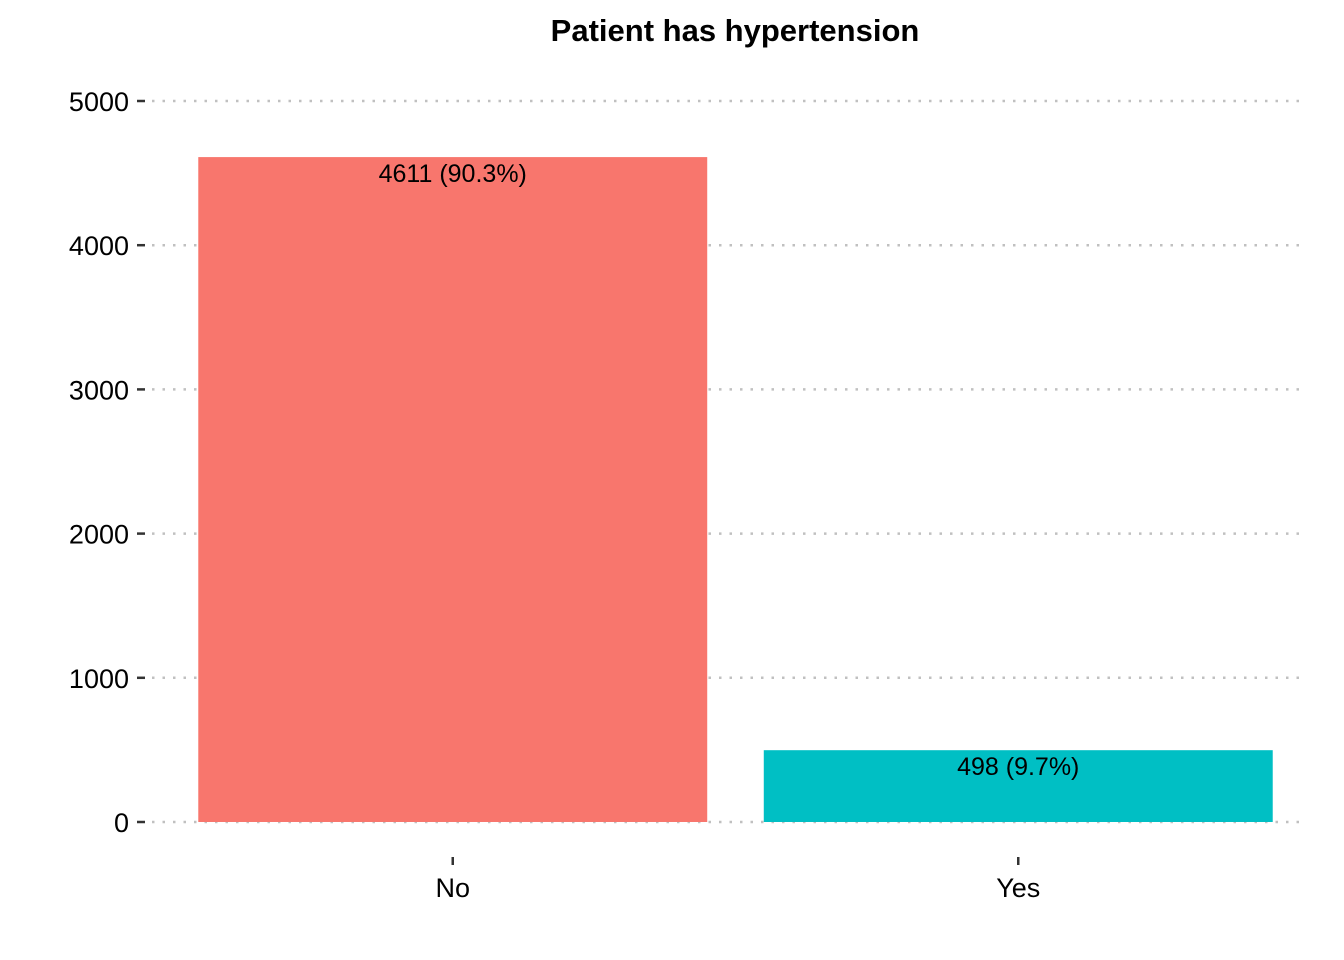  I want to click on y-axis: 0 1000 2000 3000 4000 5000, so click(107, 462).